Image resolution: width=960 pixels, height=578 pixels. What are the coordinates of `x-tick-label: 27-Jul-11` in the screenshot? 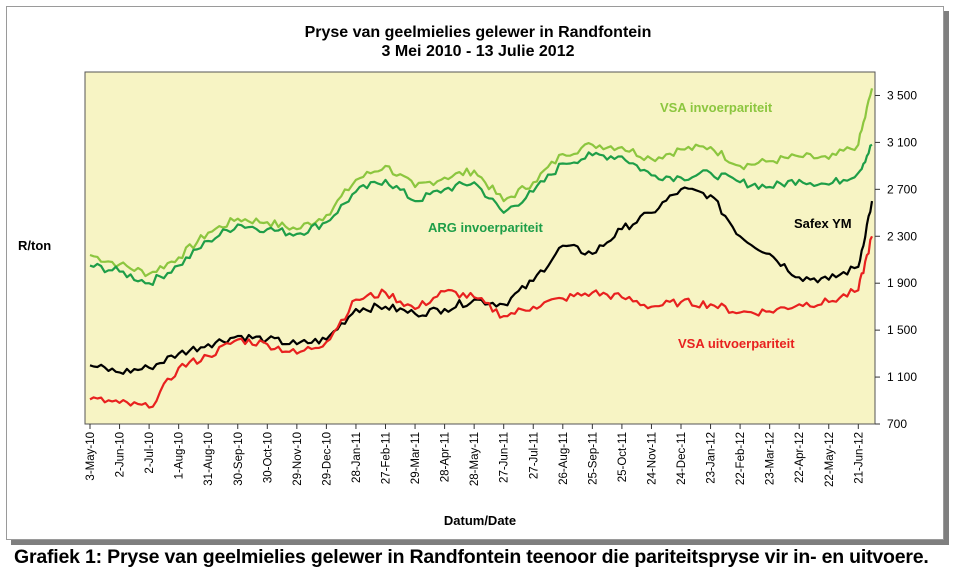 It's located at (534, 455).